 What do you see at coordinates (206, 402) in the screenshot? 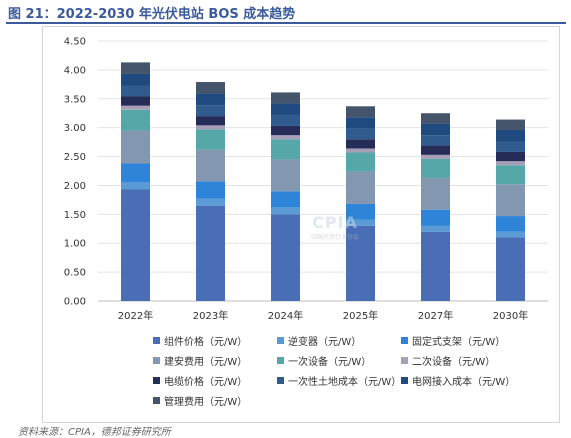
I see `legend-label: 管理费用（元/W）` at bounding box center [206, 402].